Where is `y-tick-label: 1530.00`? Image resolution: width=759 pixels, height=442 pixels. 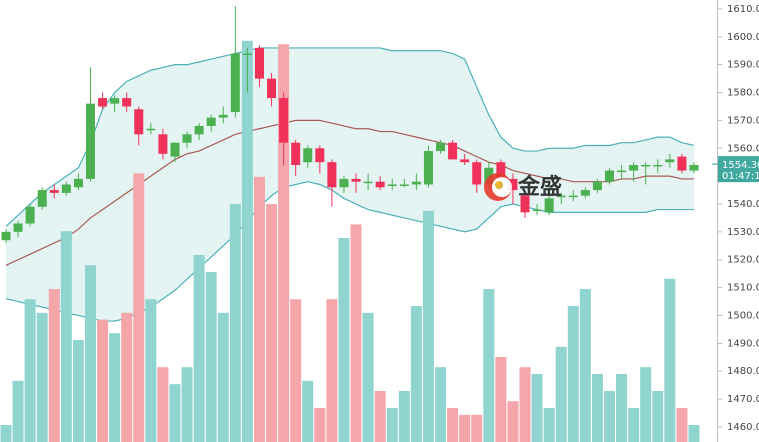
y-tick-label: 1530.00 is located at coordinates (743, 232).